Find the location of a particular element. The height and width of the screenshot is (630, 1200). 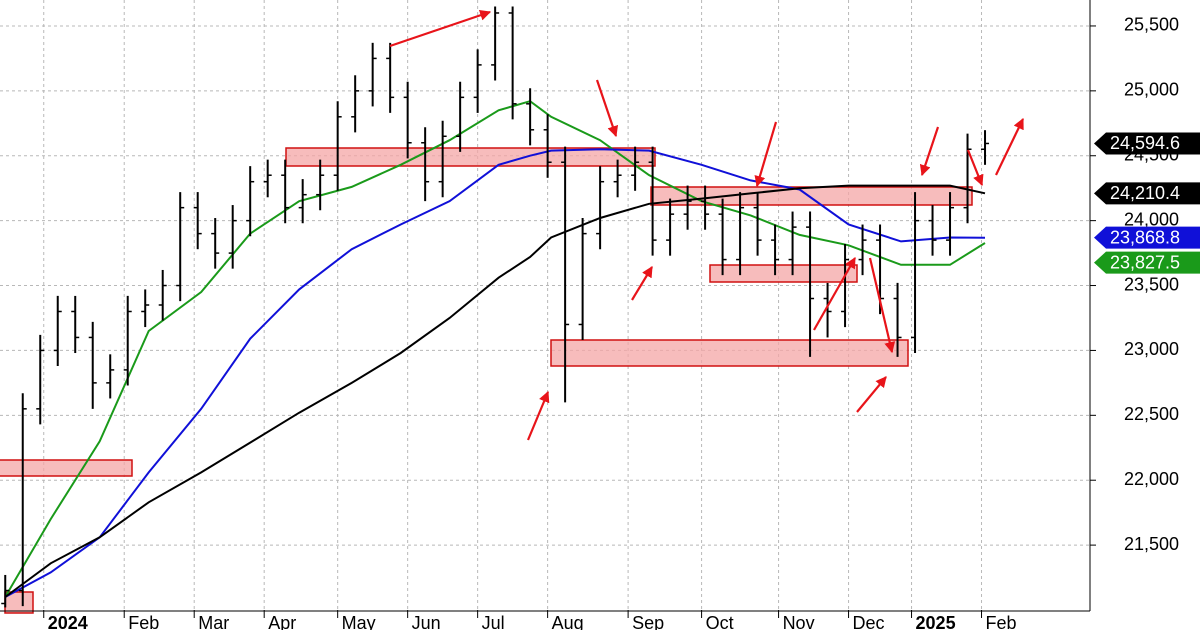

x-tick-label: Apr is located at coordinates (282, 621).